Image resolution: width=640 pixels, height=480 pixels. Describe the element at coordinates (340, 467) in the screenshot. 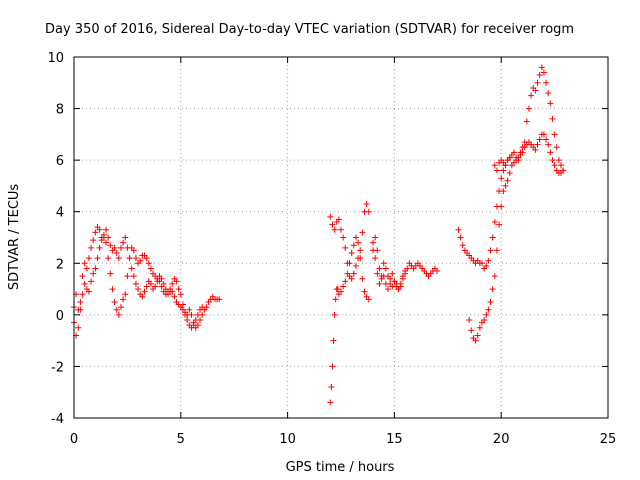

I see `x-axis-label: GPS time / hours` at that location.